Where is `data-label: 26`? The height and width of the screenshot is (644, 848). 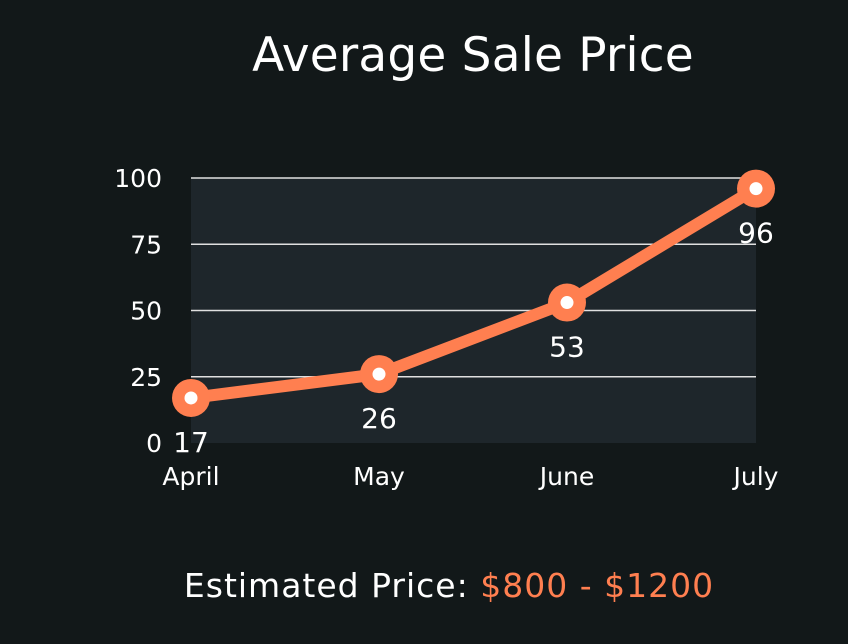
data-label: 26 is located at coordinates (379, 418).